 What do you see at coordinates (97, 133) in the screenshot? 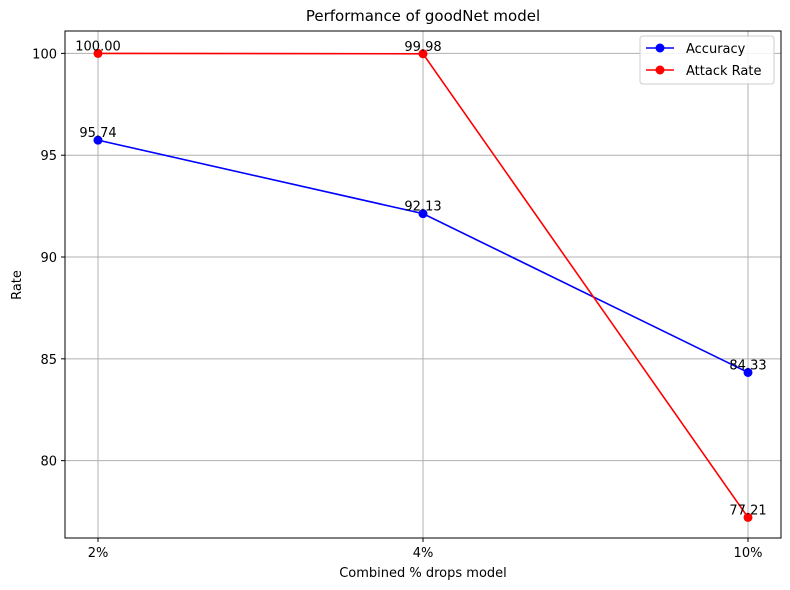
I see `data-label: 95.74` at bounding box center [97, 133].